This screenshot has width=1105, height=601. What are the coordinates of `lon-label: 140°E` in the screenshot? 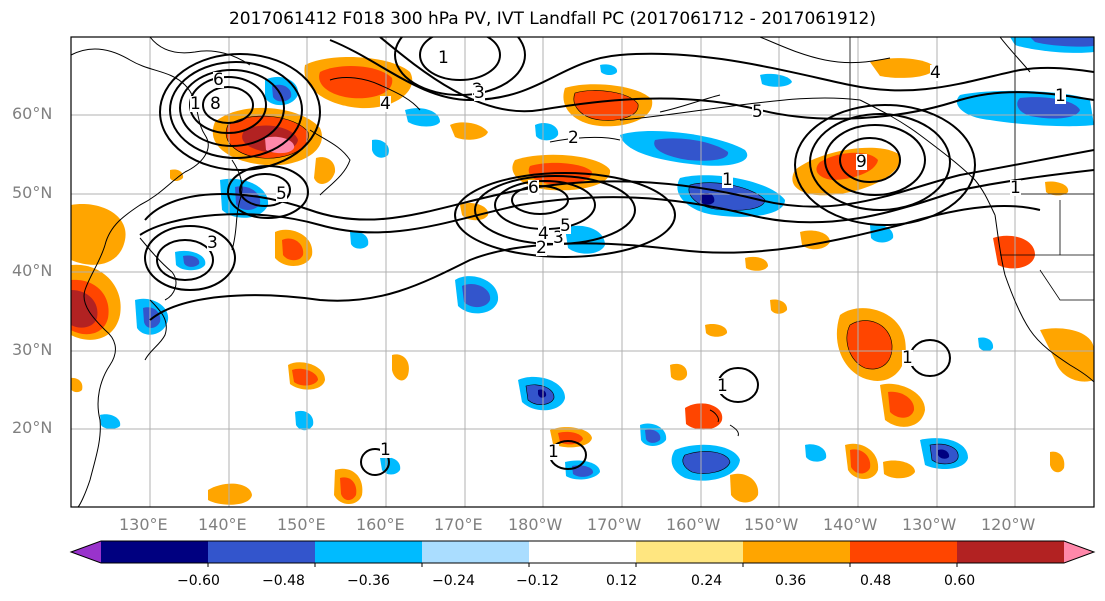 It's located at (222, 524).